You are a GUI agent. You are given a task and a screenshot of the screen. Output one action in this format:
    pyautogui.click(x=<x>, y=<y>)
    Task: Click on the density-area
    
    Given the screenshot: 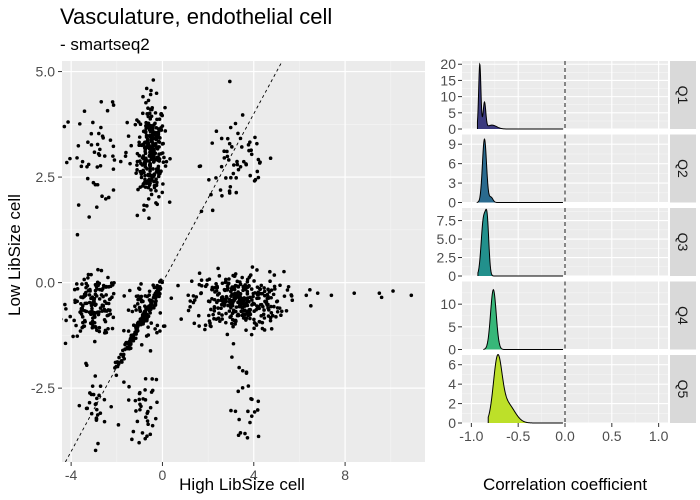 What is the action you would take?
    pyautogui.click(x=526, y=388)
    